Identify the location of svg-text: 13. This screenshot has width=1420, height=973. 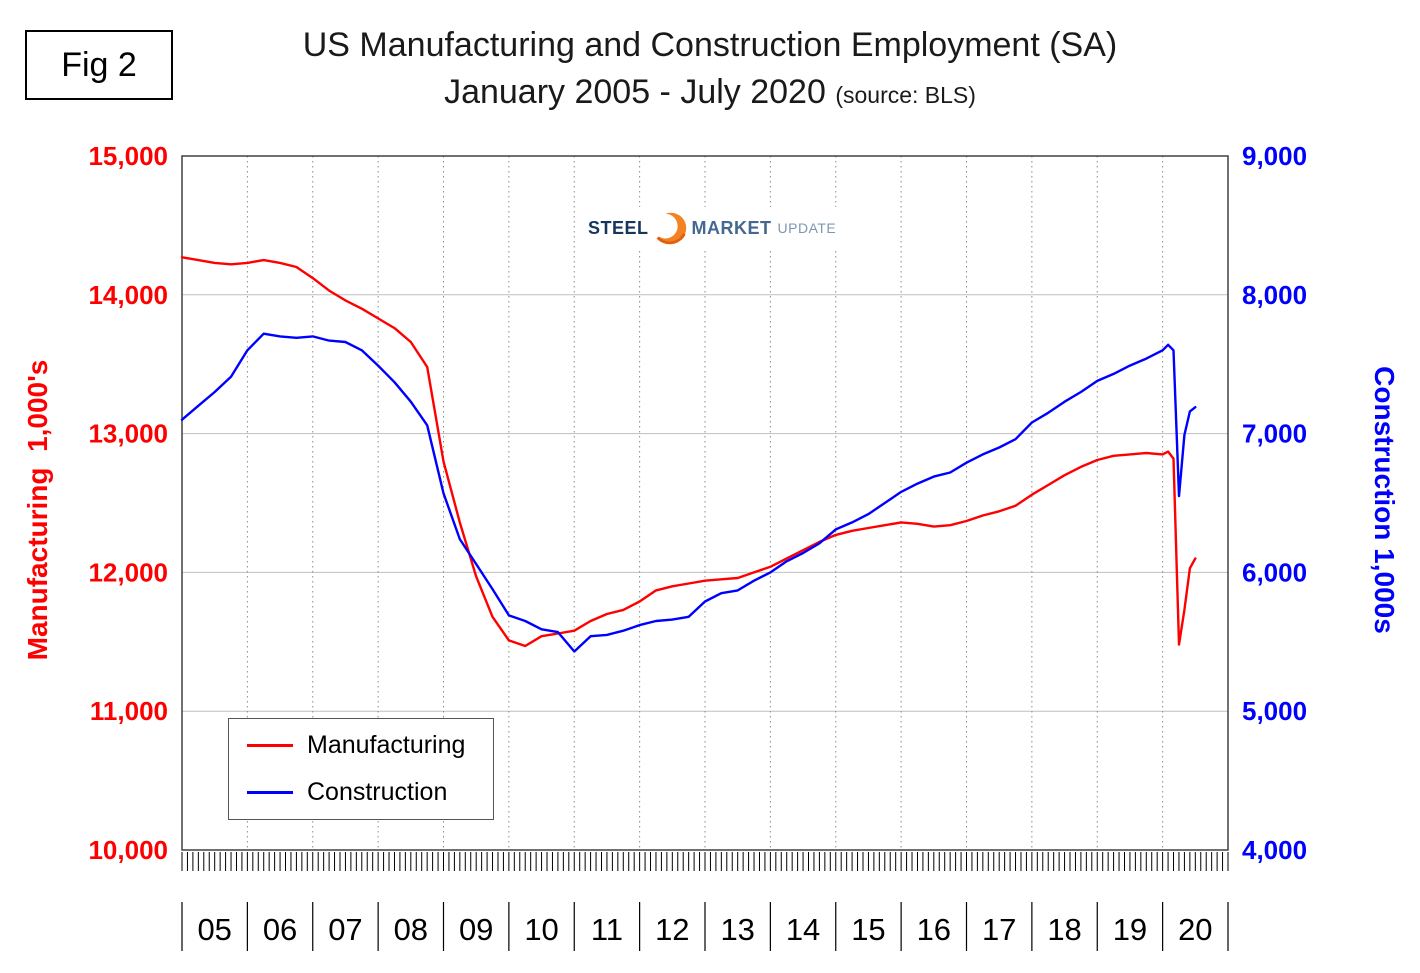
(737, 929).